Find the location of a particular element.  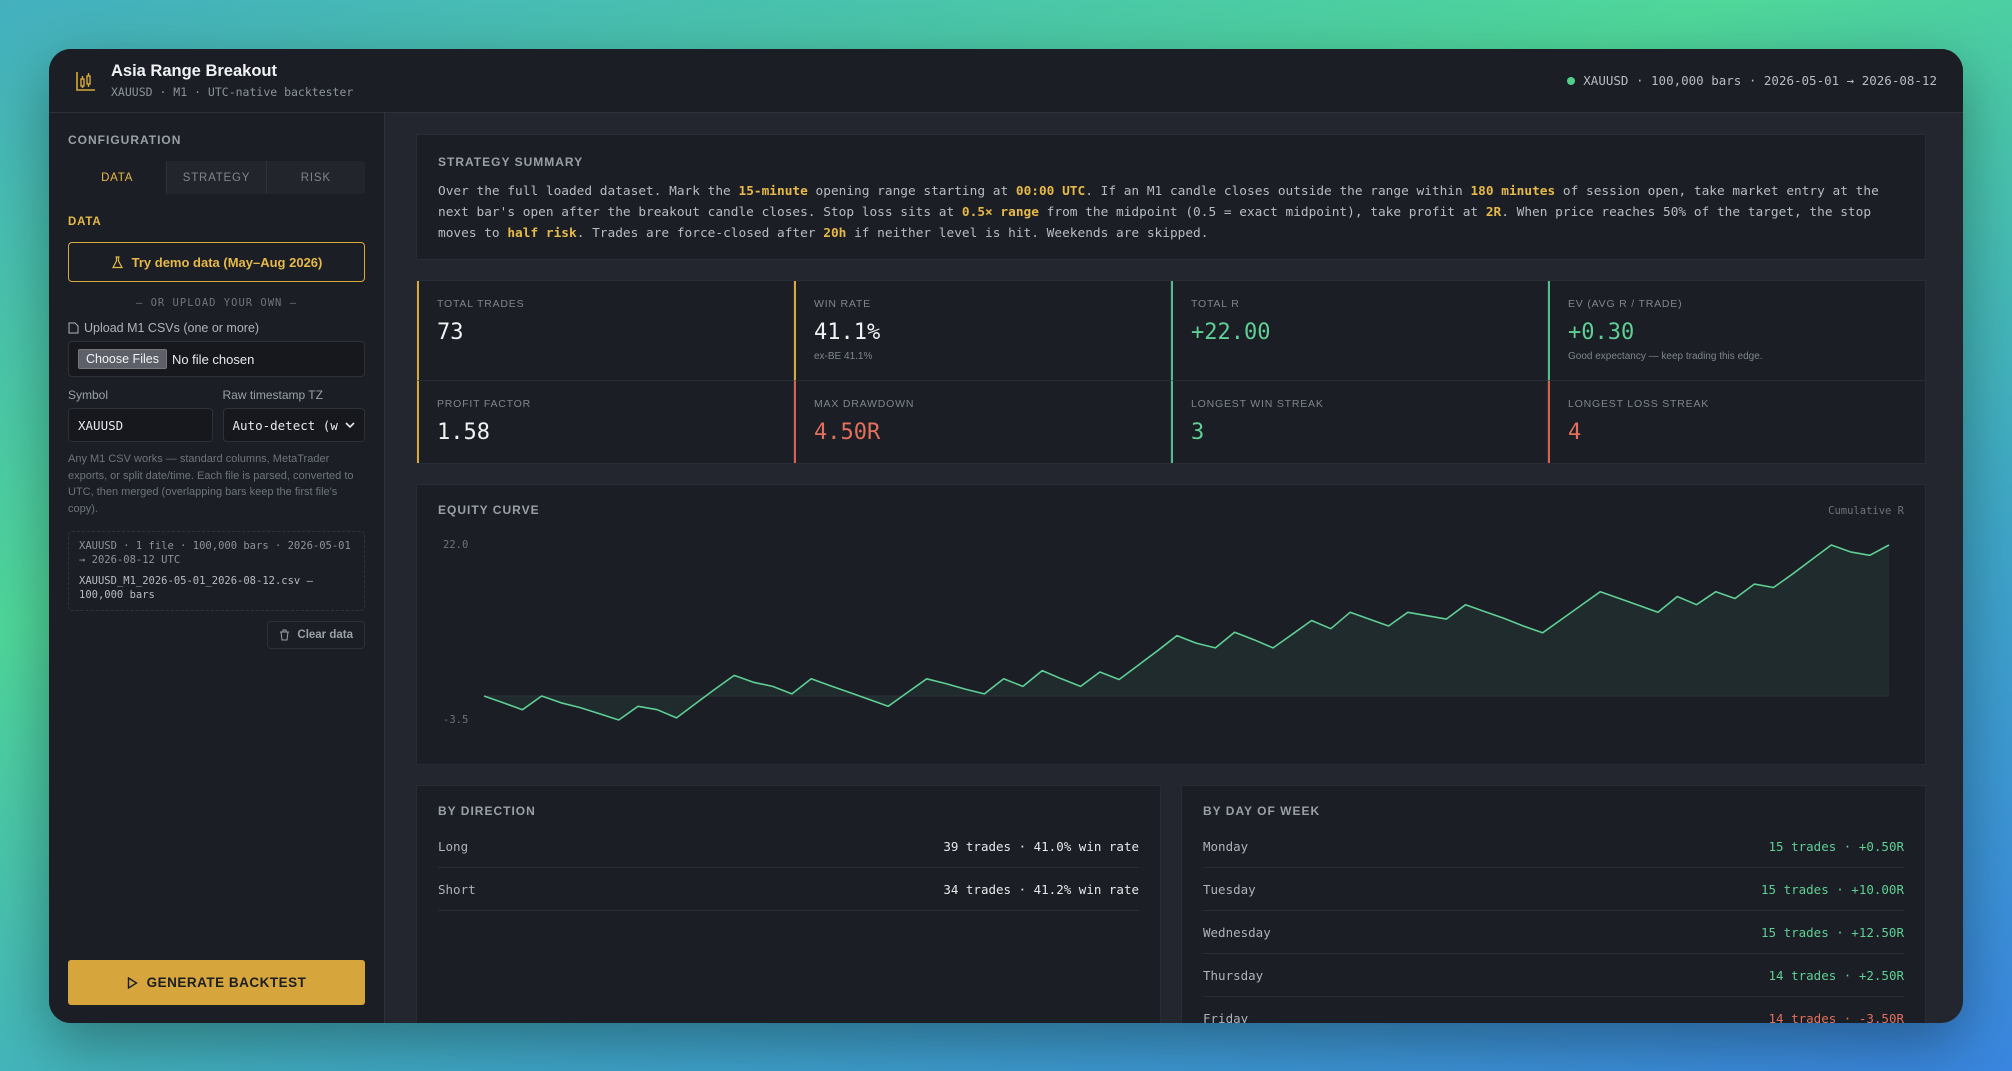

metric-value: 41.1% is located at coordinates (847, 332).